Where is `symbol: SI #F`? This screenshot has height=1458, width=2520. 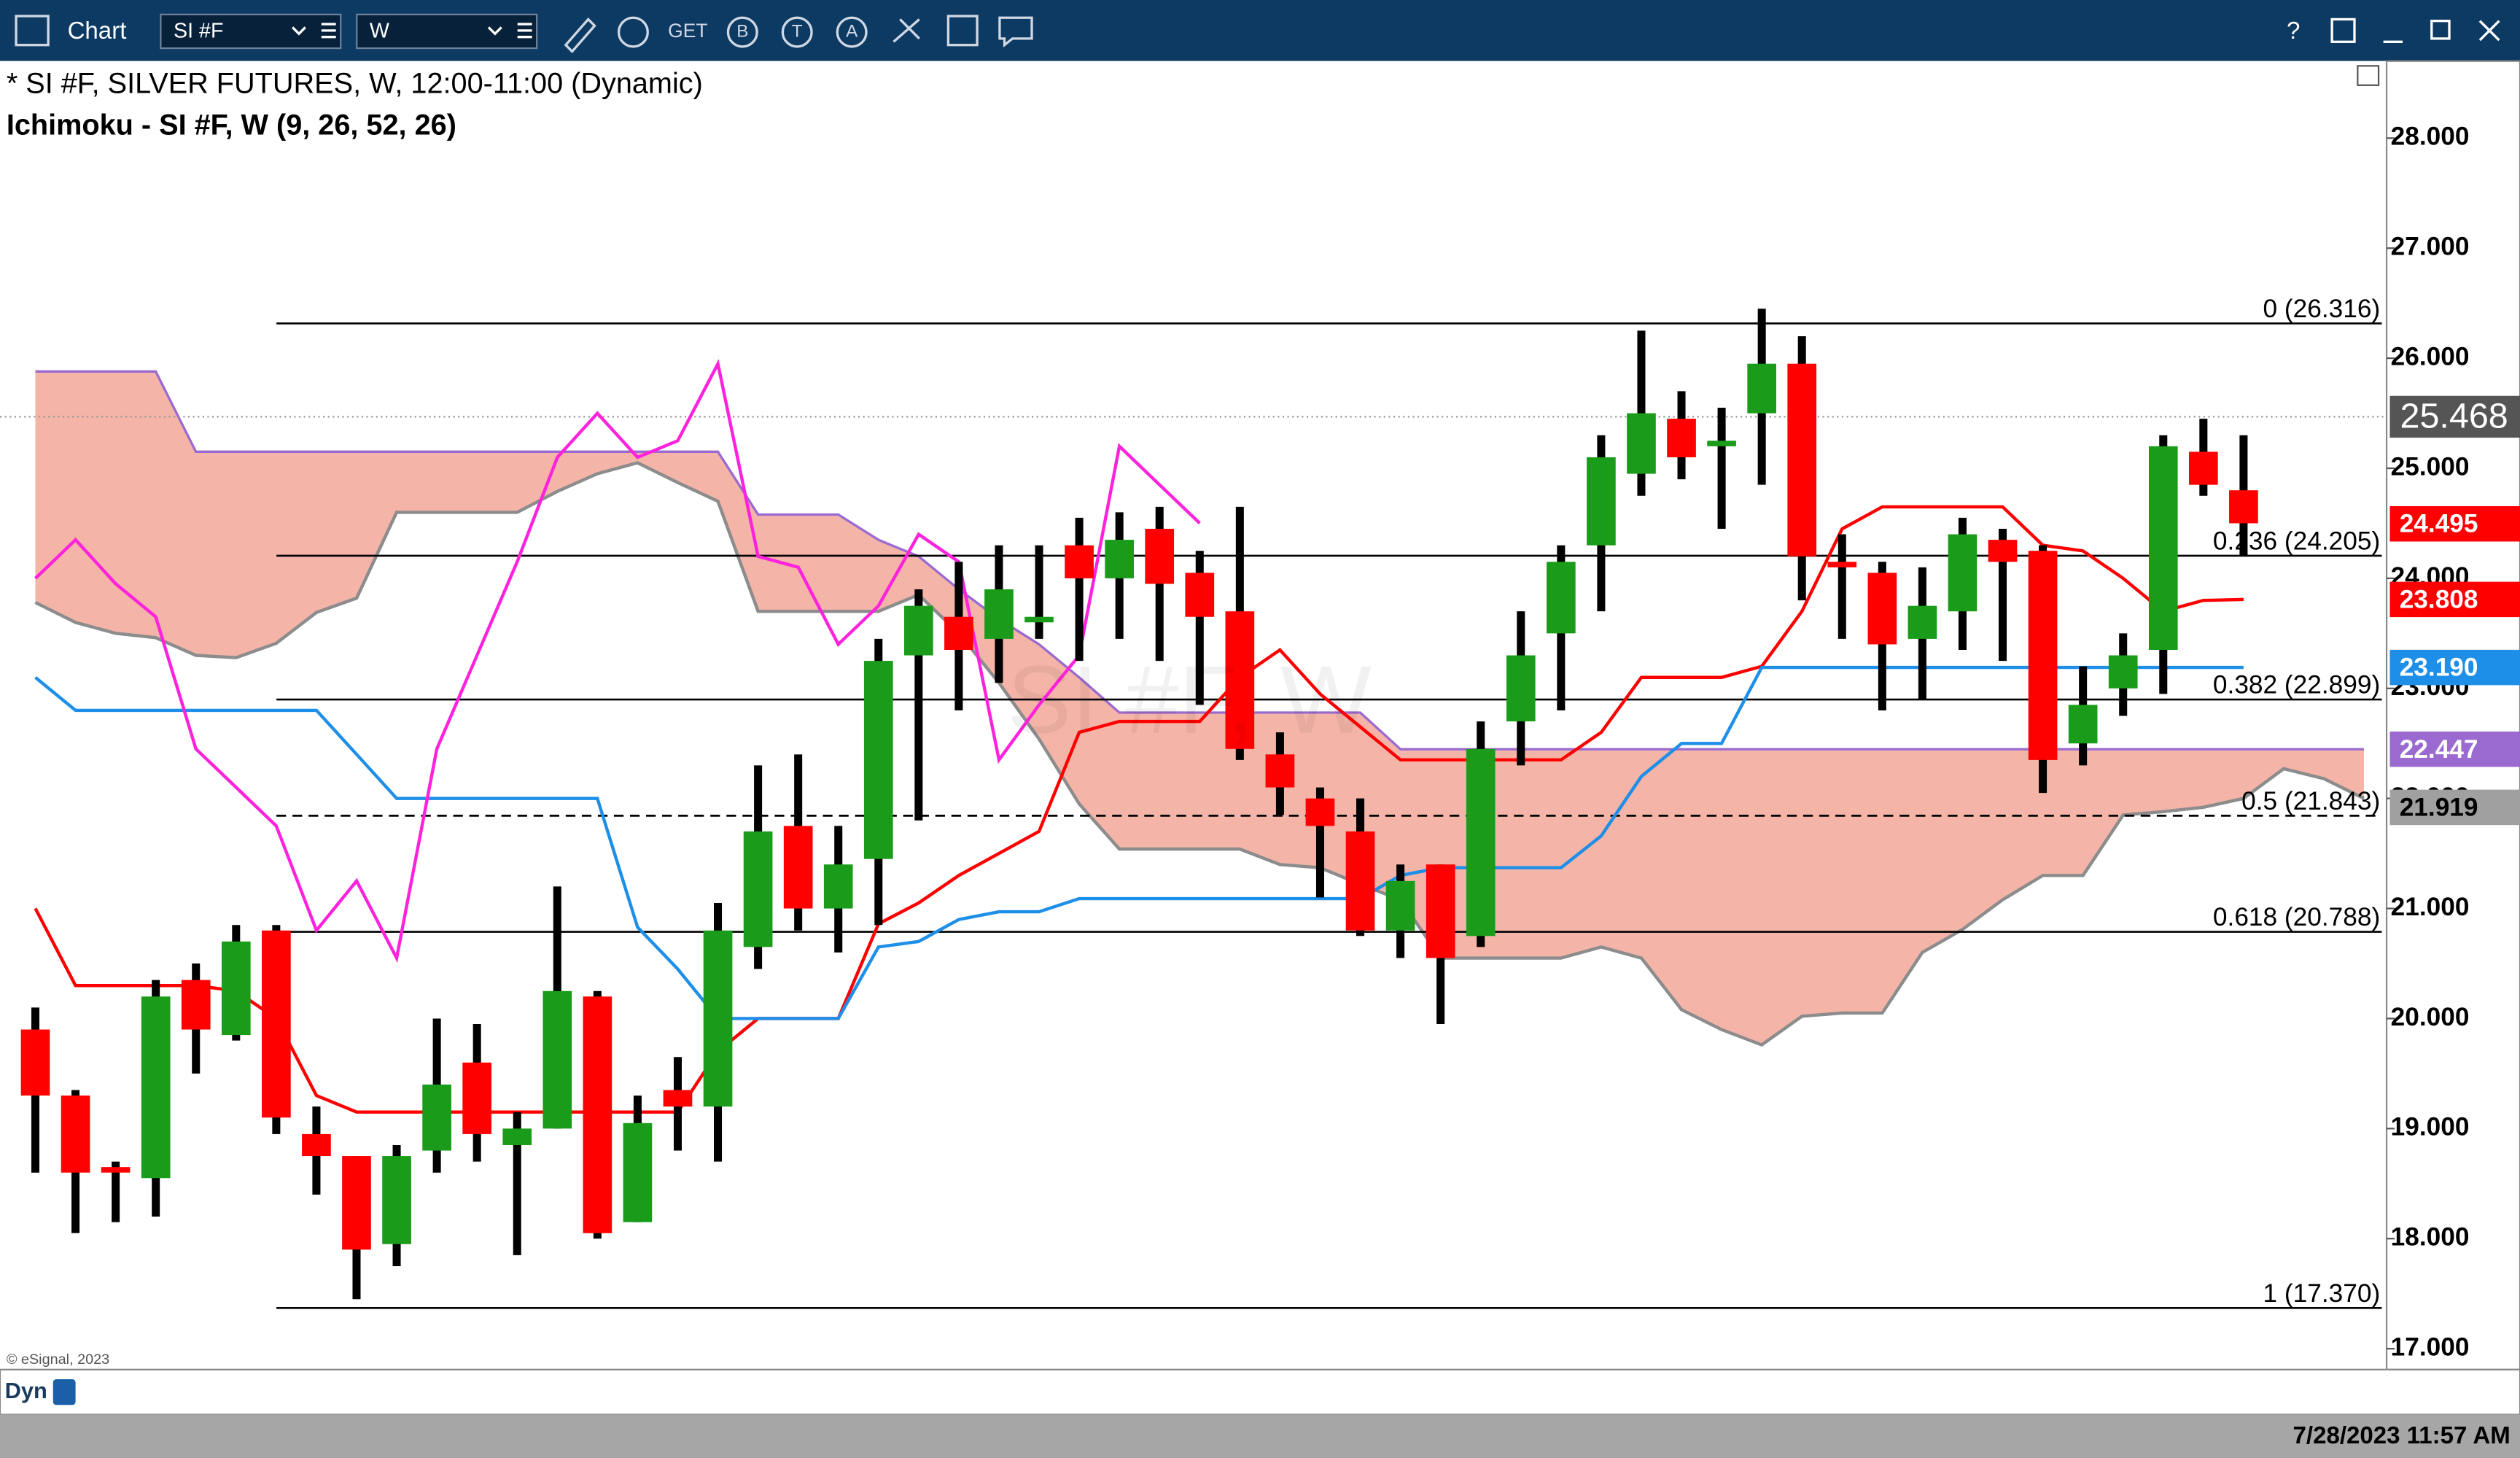 symbol: SI #F is located at coordinates (198, 31).